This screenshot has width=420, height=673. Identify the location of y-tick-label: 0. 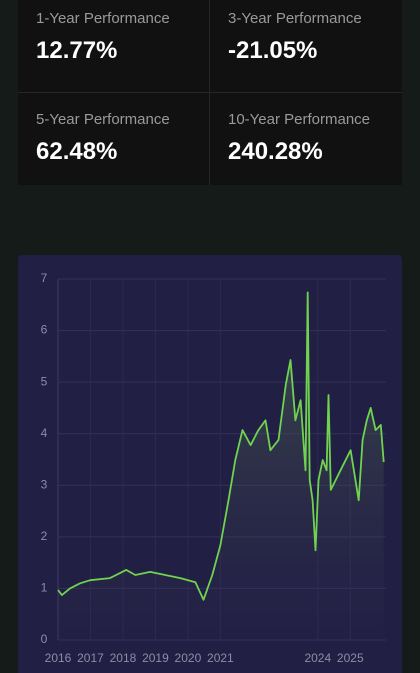
(44, 639).